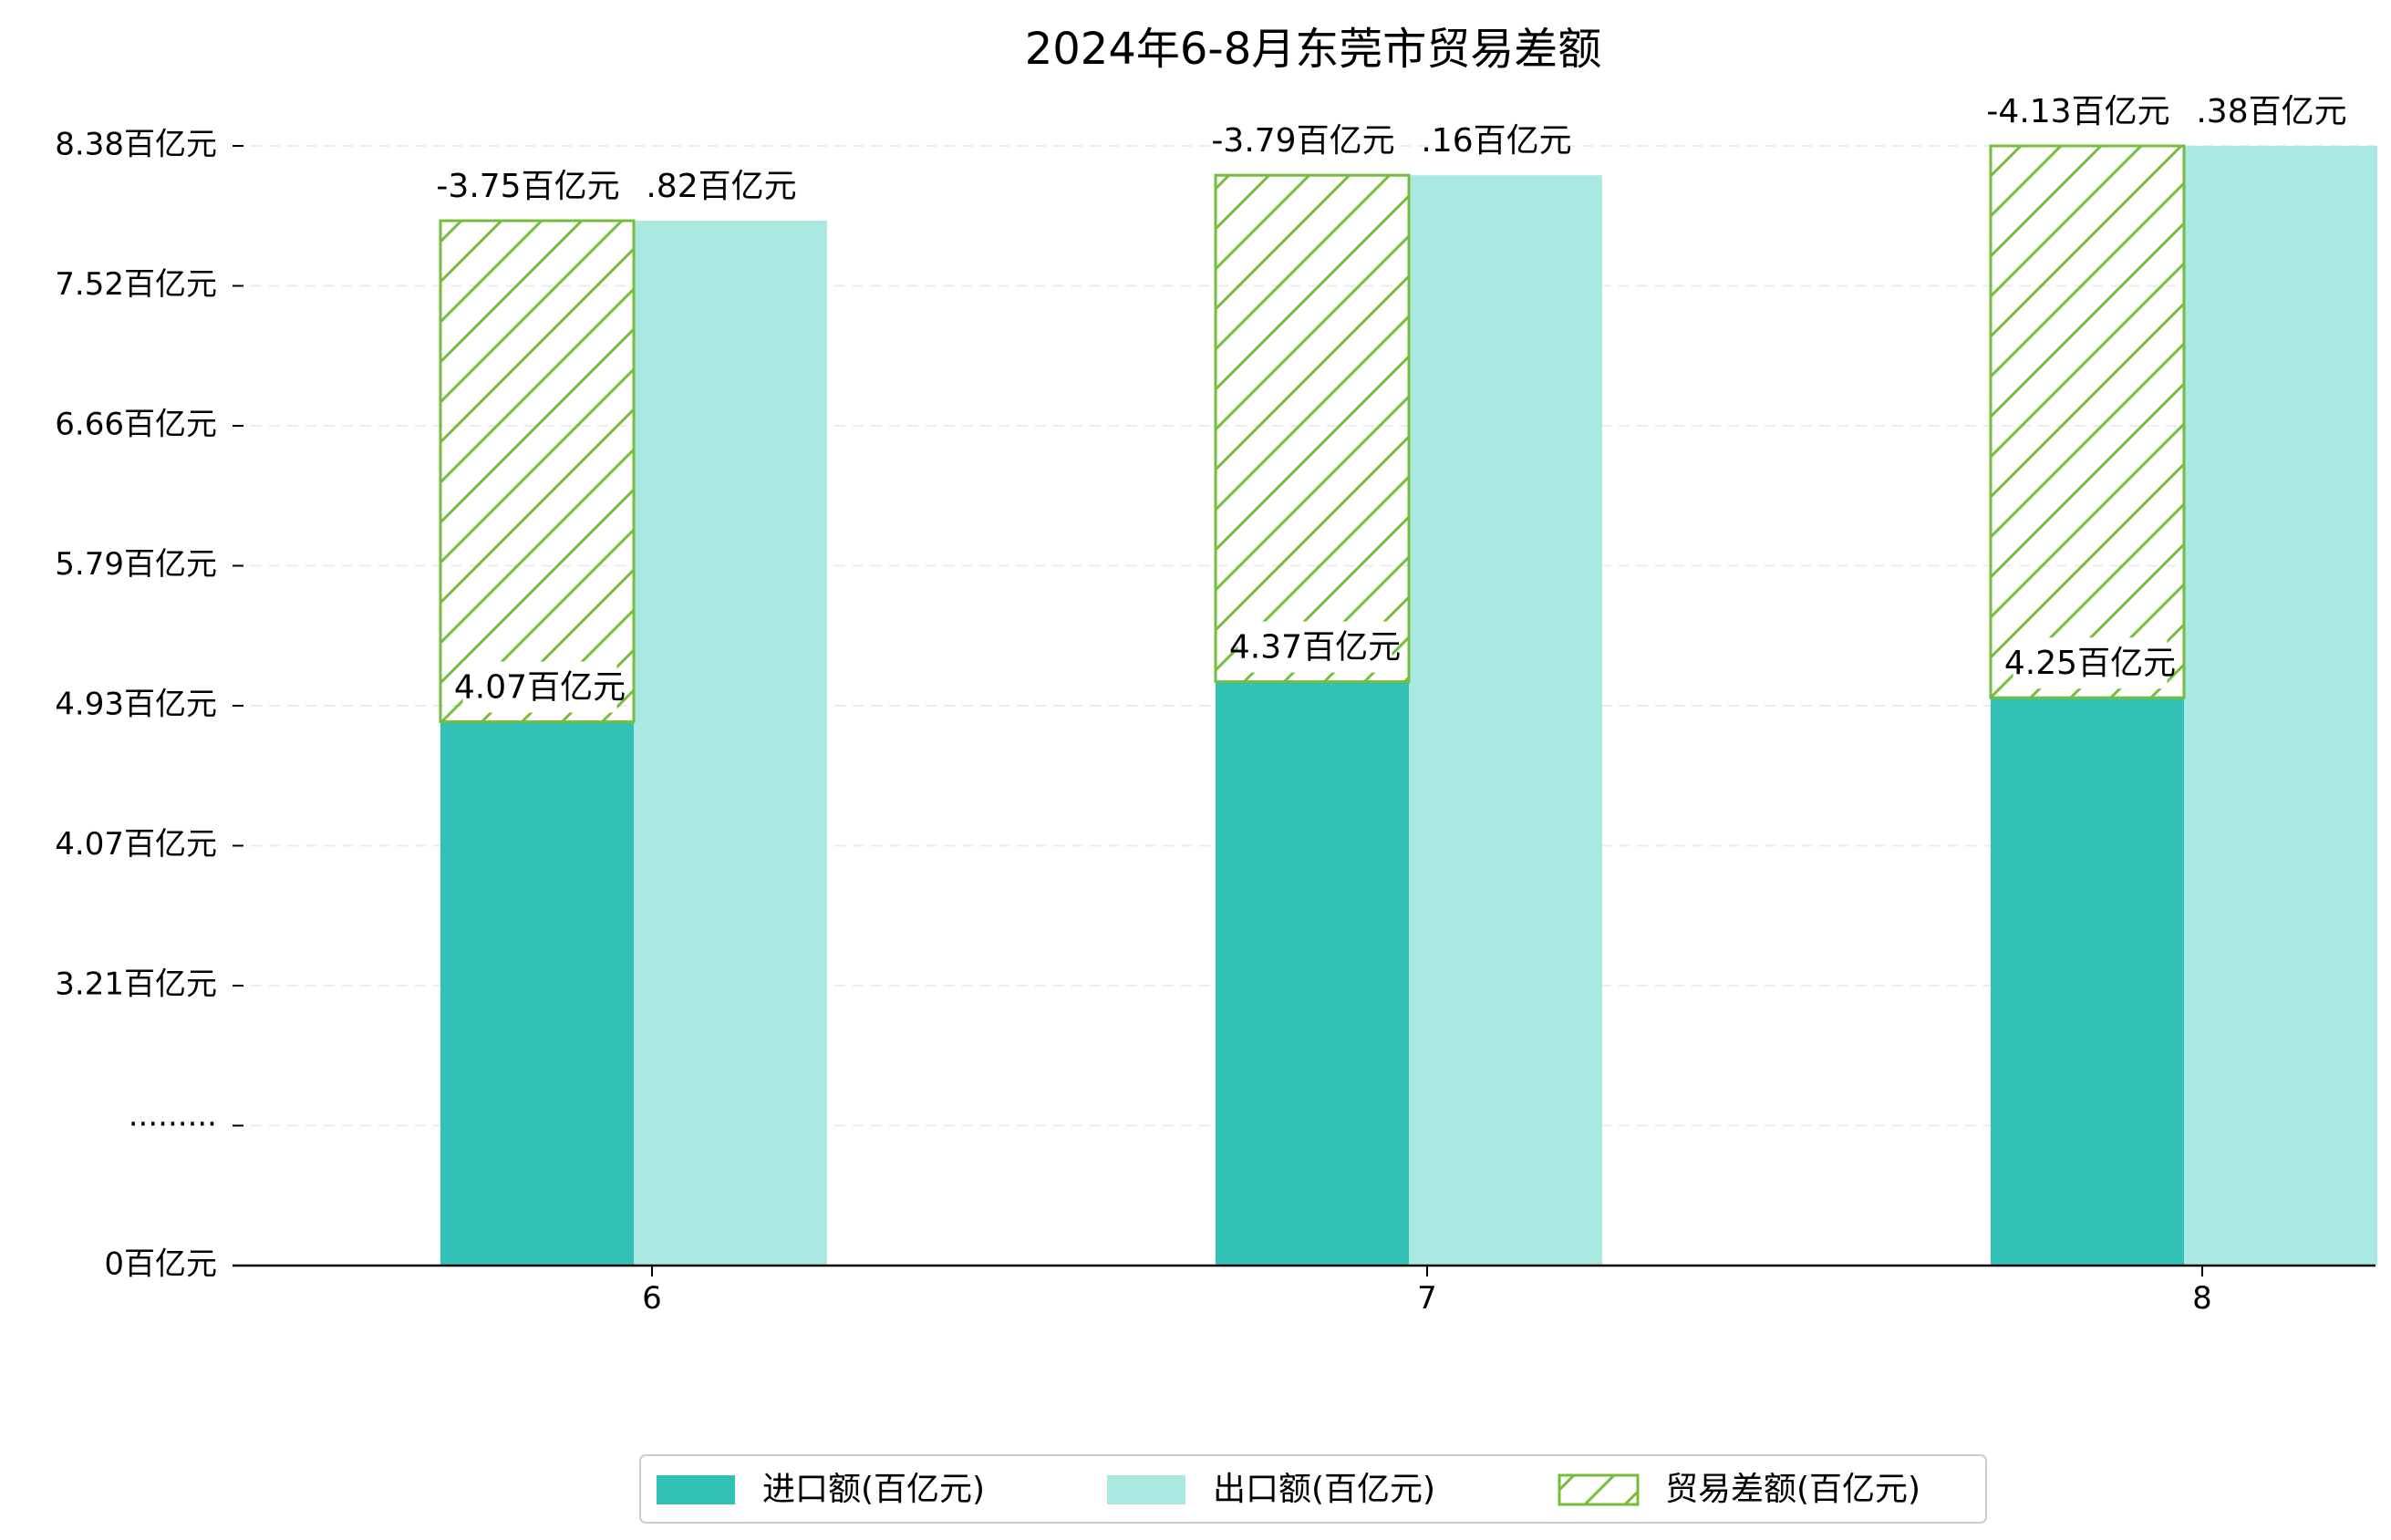 This screenshot has width=2391, height=1540. Describe the element at coordinates (136, 145) in the screenshot. I see `y-tick-label: 8.38百亿元` at that location.